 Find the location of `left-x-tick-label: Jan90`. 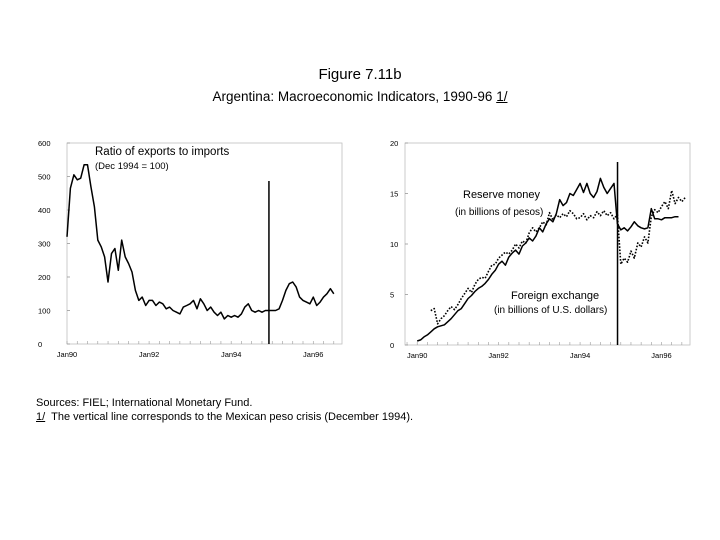

left-x-tick-label: Jan90 is located at coordinates (67, 354).